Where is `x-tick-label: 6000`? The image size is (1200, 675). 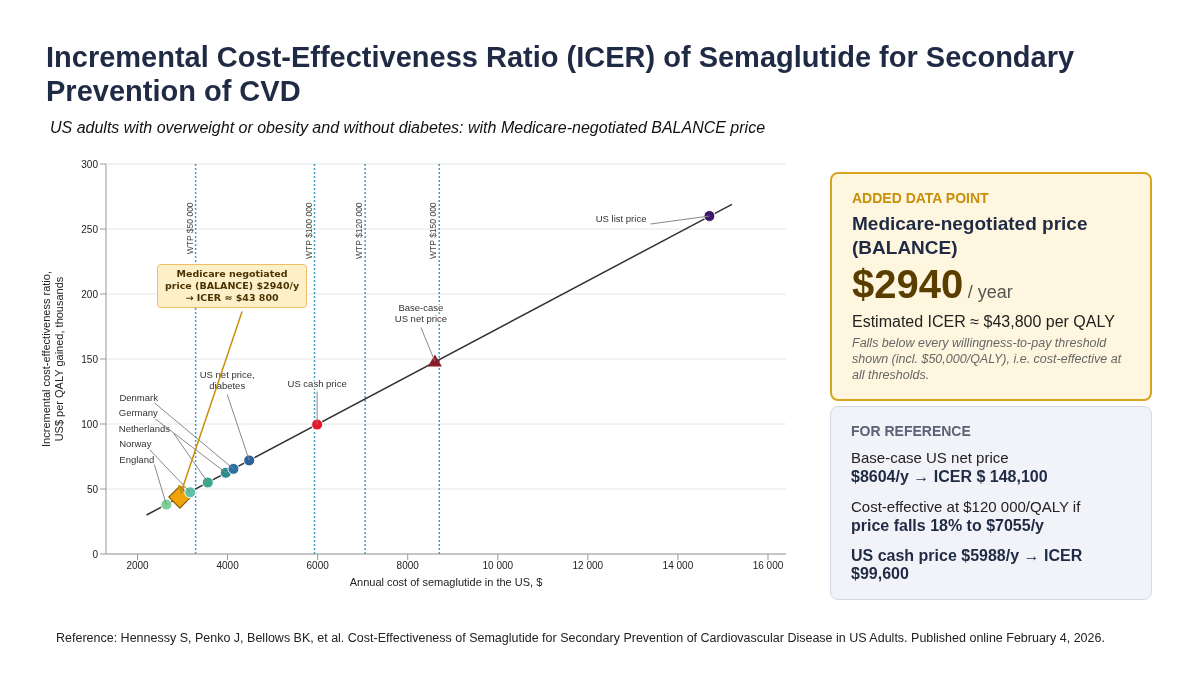
x-tick-label: 6000 is located at coordinates (318, 566).